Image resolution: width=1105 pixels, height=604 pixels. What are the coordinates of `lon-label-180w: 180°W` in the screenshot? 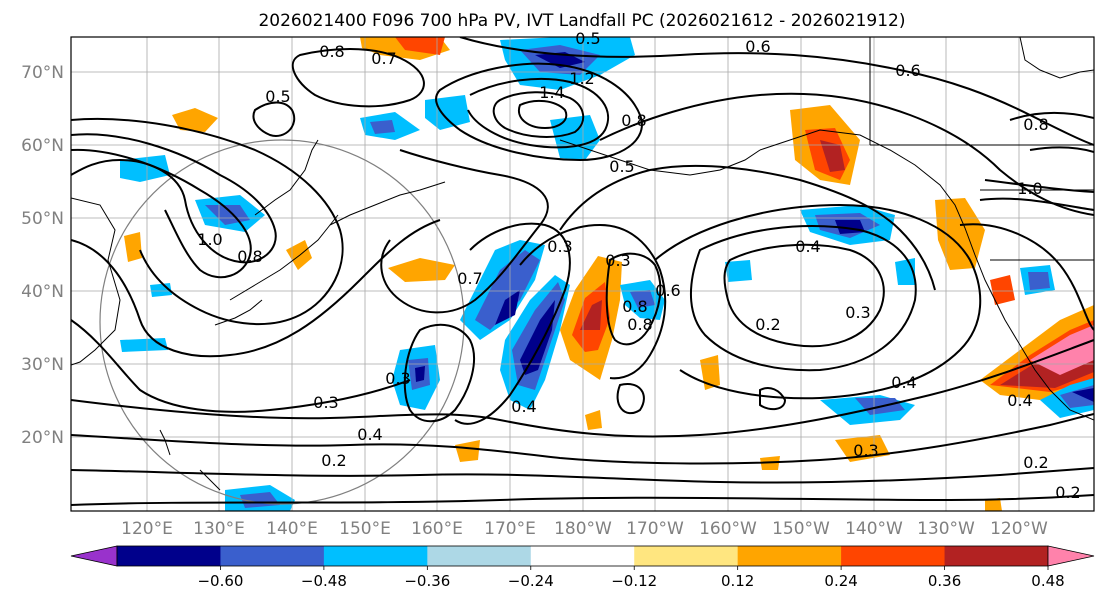 It's located at (583, 529).